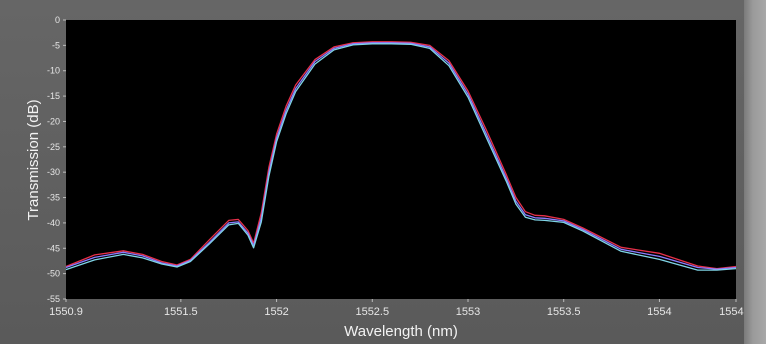 The width and height of the screenshot is (766, 344). Describe the element at coordinates (53, 223) in the screenshot. I see `y-tick-label: -40` at that location.